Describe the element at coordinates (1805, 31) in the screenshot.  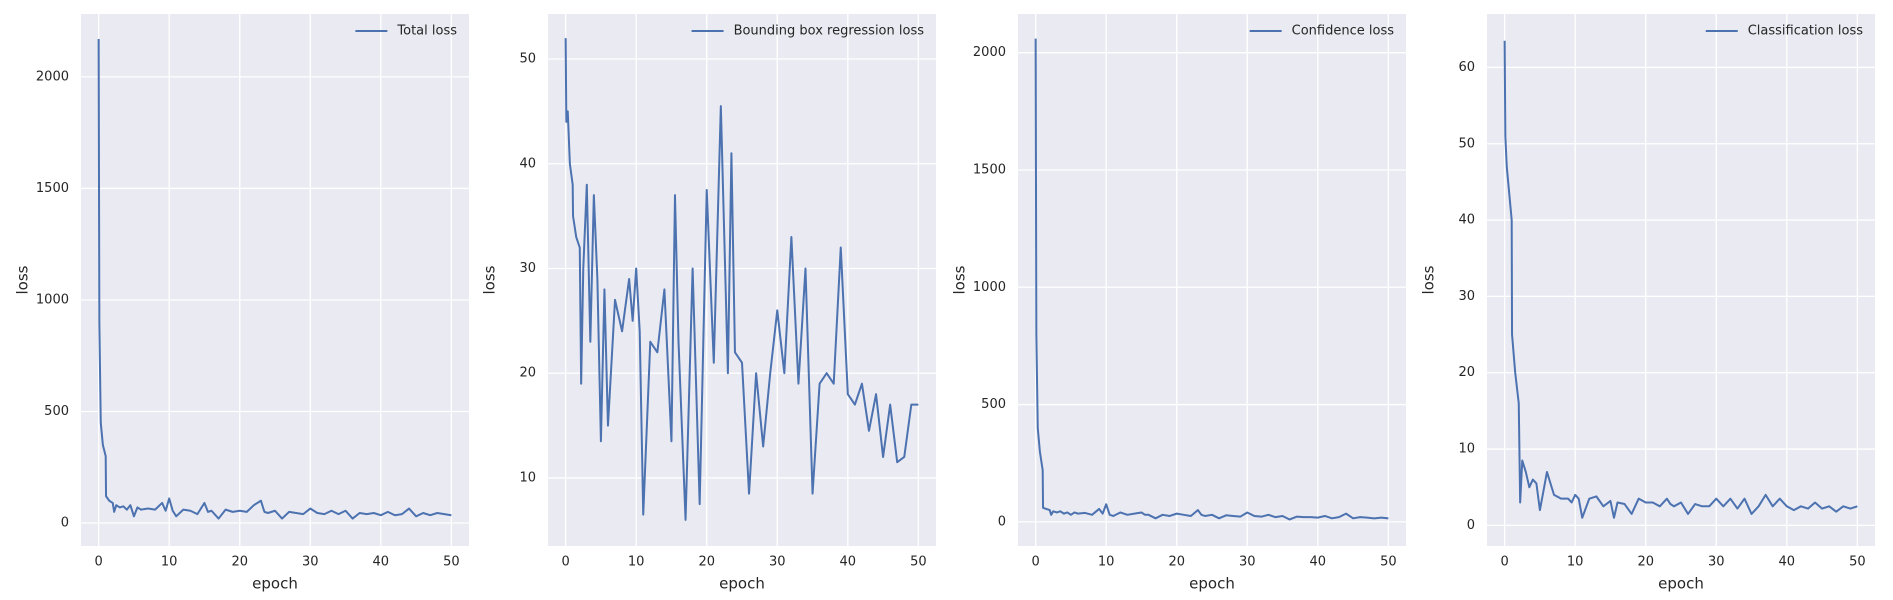
I see `legend-label: Classification loss` at that location.